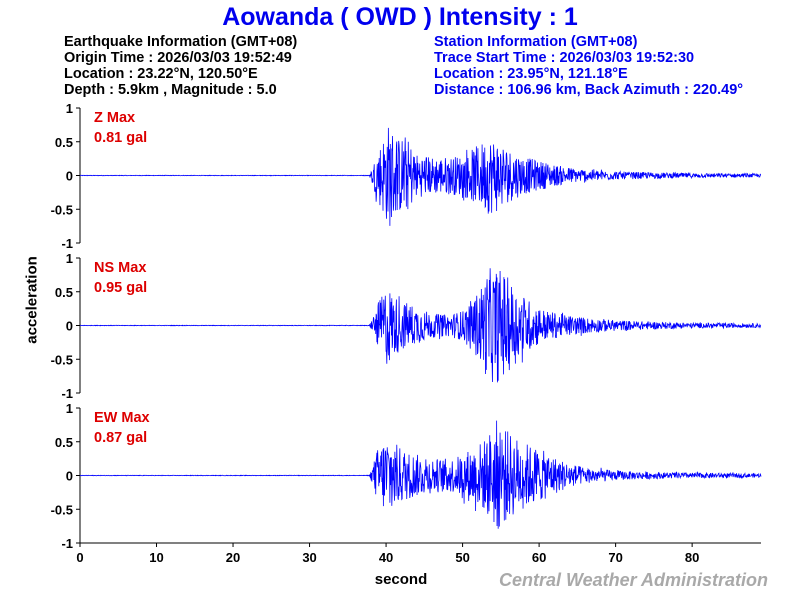  What do you see at coordinates (531, 74) in the screenshot?
I see `station-location: Location : 23.95°N, 121.18°E` at bounding box center [531, 74].